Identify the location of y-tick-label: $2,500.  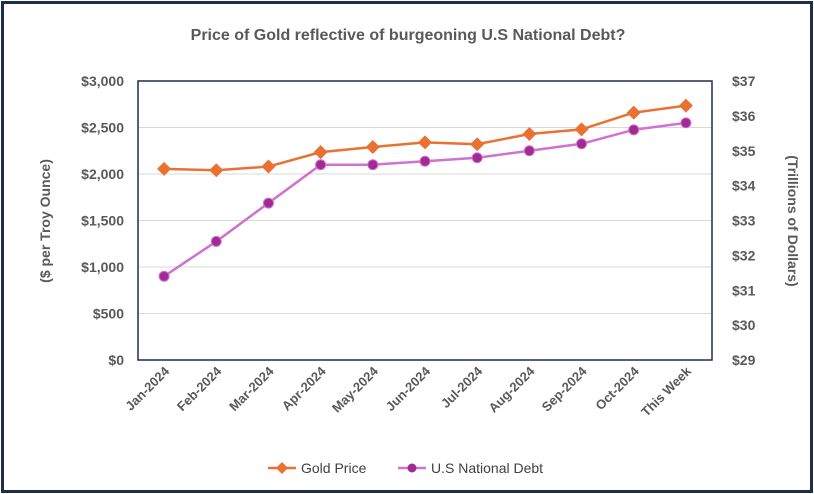
(102, 128).